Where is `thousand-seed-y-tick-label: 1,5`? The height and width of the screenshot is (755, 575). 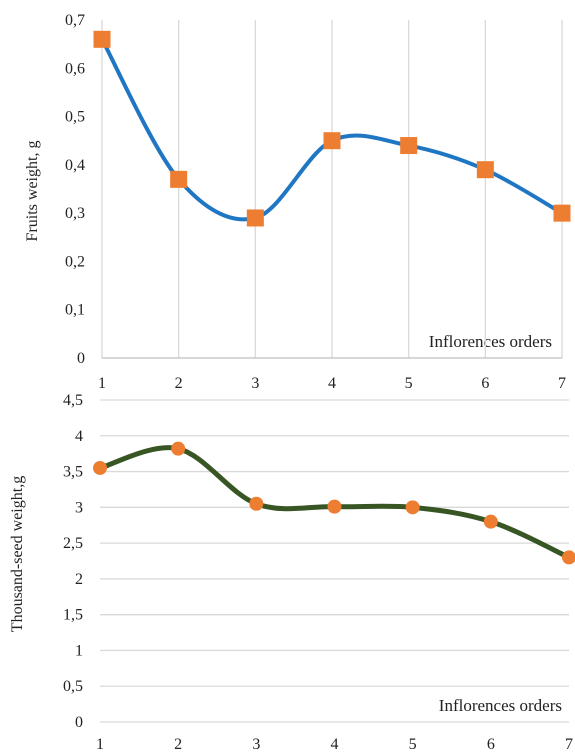 thousand-seed-y-tick-label: 1,5 is located at coordinates (73, 615).